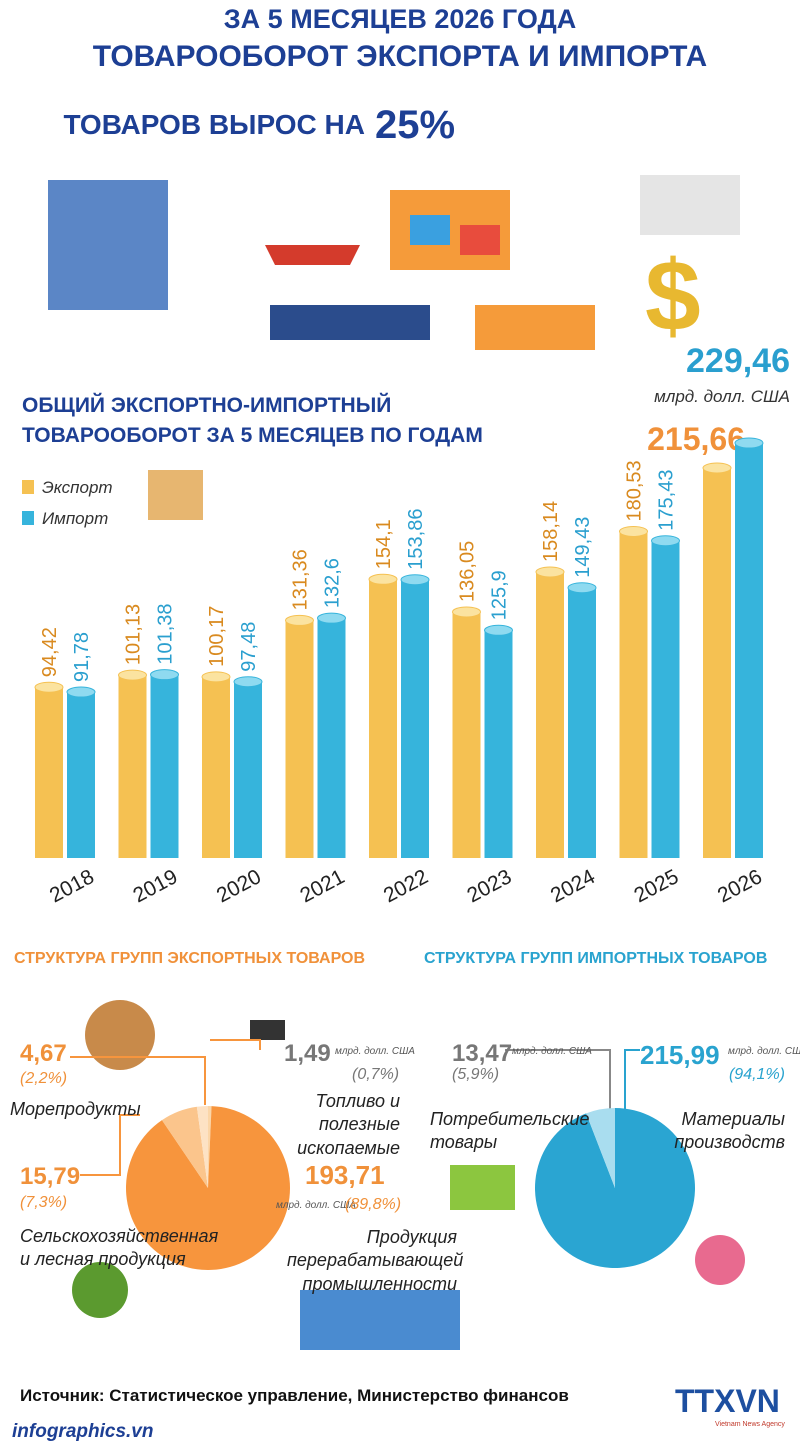 This screenshot has height=1448, width=800. I want to click on value-label: 215,66, so click(696, 439).